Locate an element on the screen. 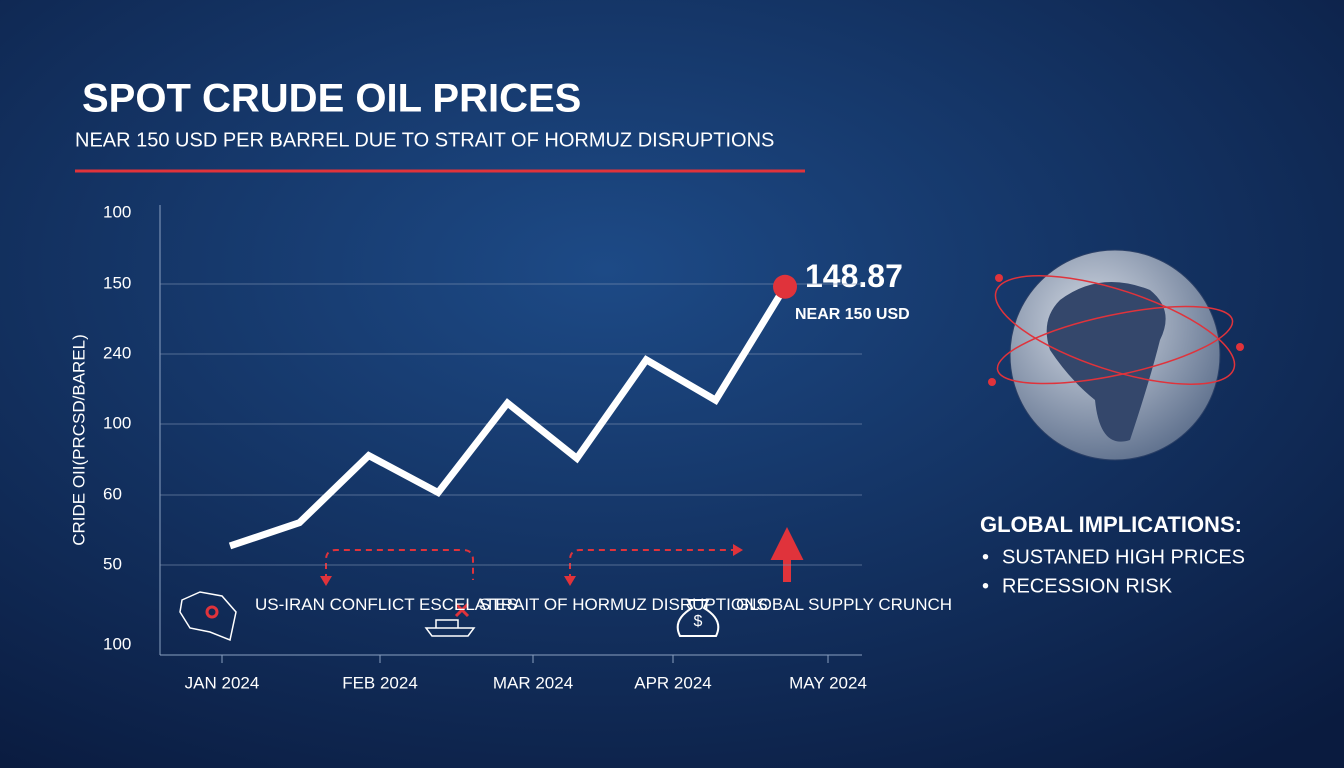  implications-title: GLOBAL IMPLICATIONS: is located at coordinates (1111, 524).